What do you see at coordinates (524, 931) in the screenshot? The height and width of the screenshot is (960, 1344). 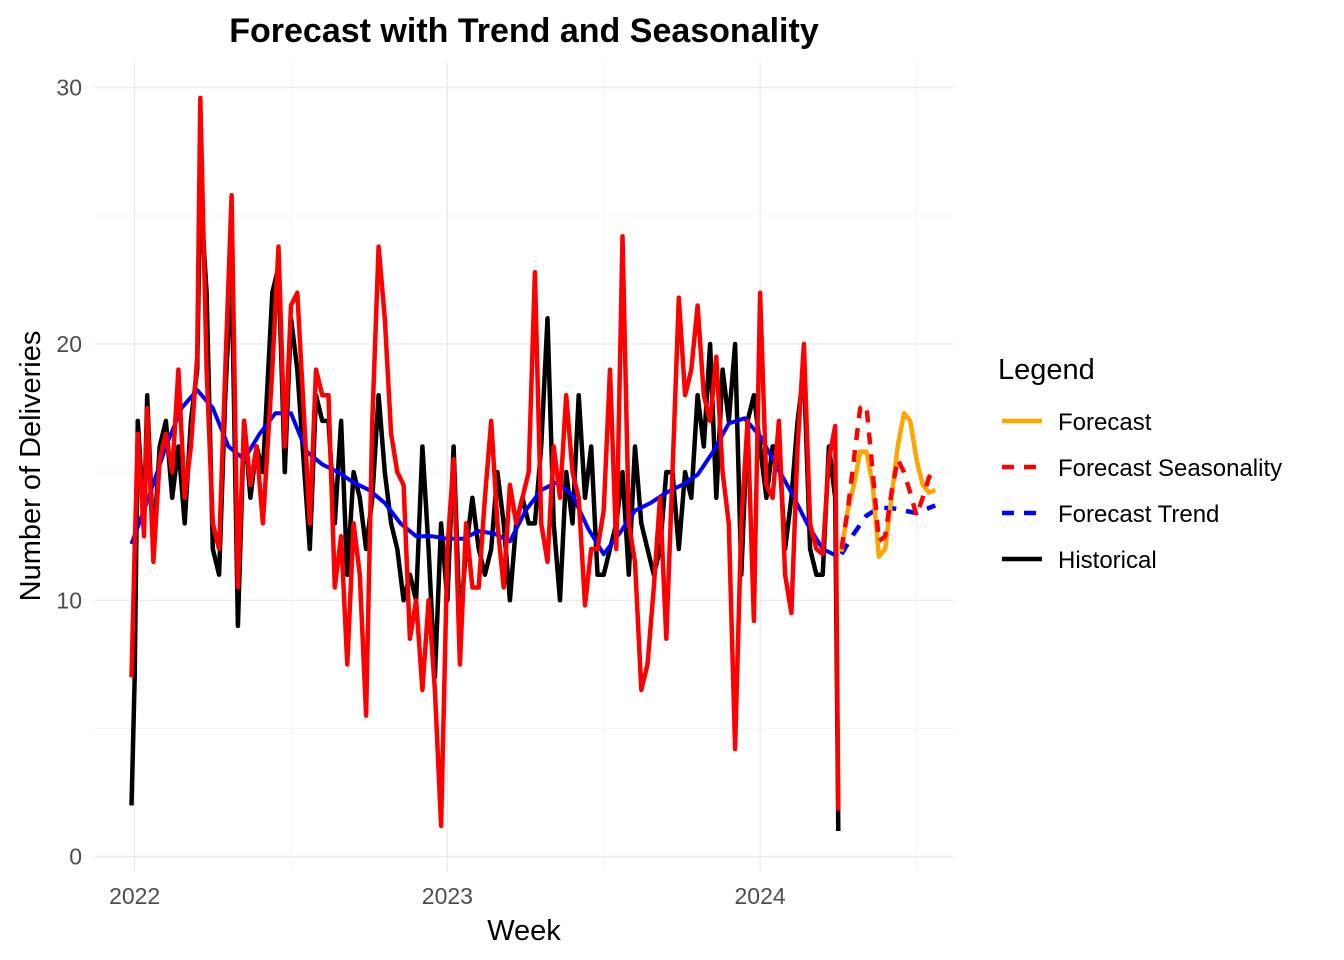 I see `x-axis-title: Week` at bounding box center [524, 931].